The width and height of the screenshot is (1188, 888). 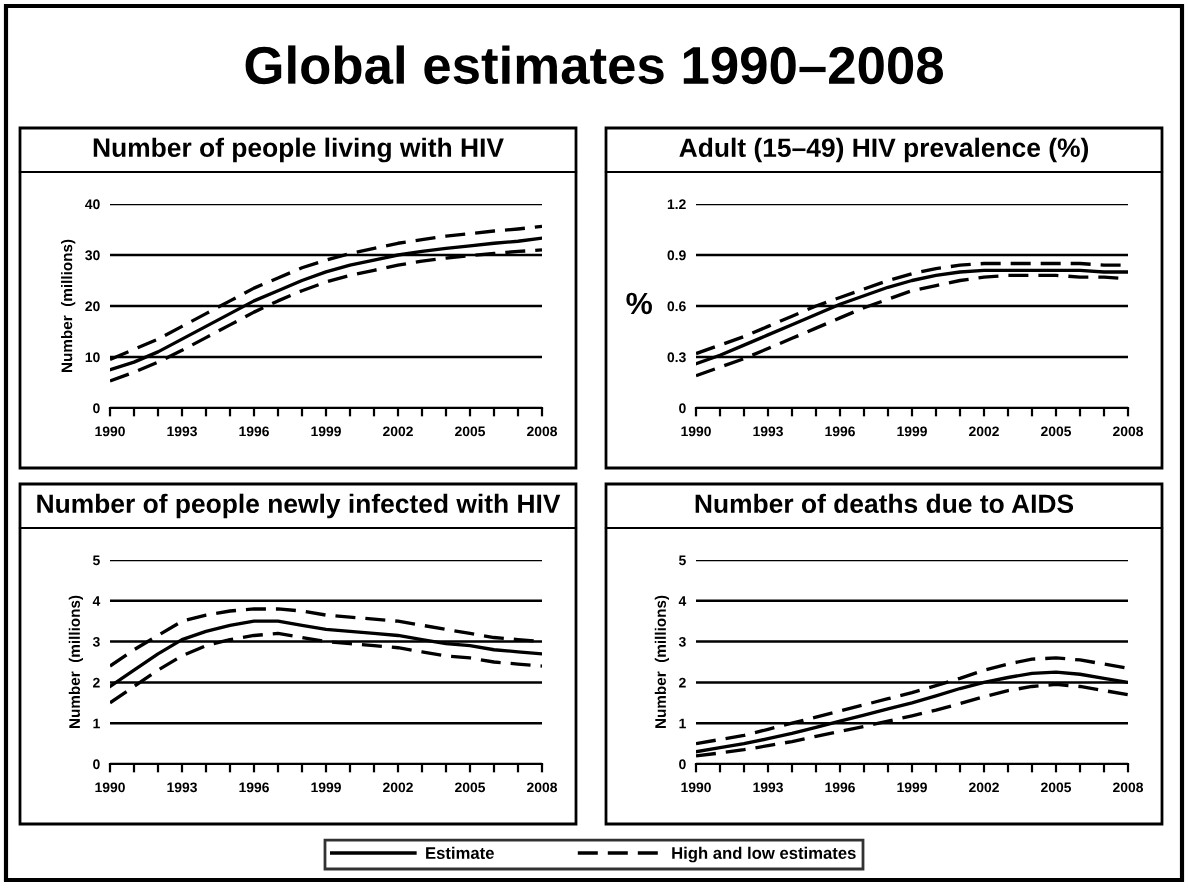 I want to click on legend-label: High and low estimates, so click(x=764, y=854).